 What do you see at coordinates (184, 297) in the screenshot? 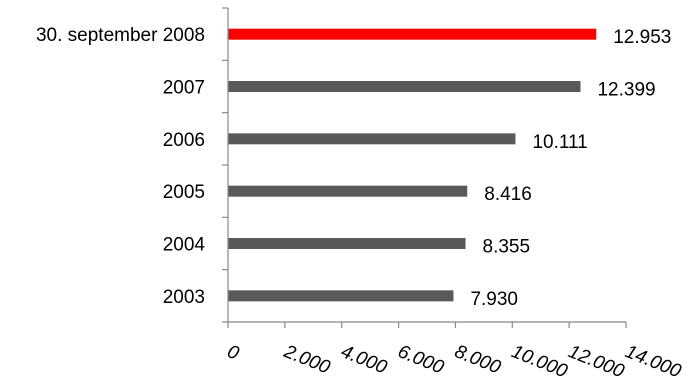
I see `category-label: 2003` at bounding box center [184, 297].